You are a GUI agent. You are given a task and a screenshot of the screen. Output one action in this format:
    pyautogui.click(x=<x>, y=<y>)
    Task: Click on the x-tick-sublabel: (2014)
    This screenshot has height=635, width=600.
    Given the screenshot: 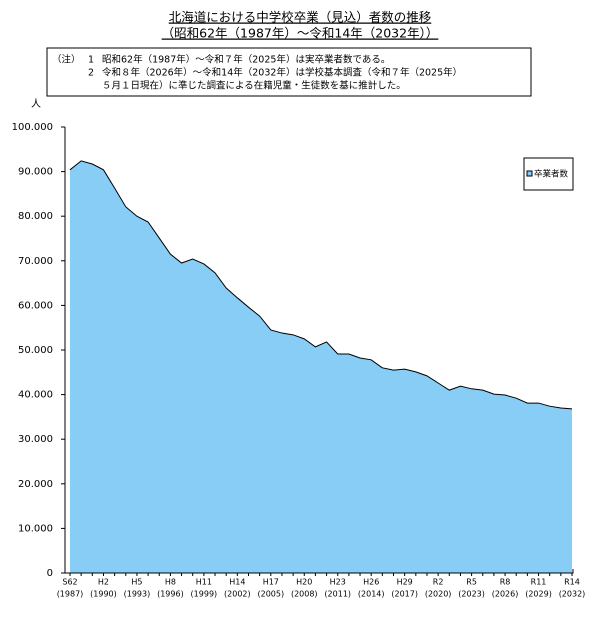 What is the action you would take?
    pyautogui.click(x=371, y=594)
    